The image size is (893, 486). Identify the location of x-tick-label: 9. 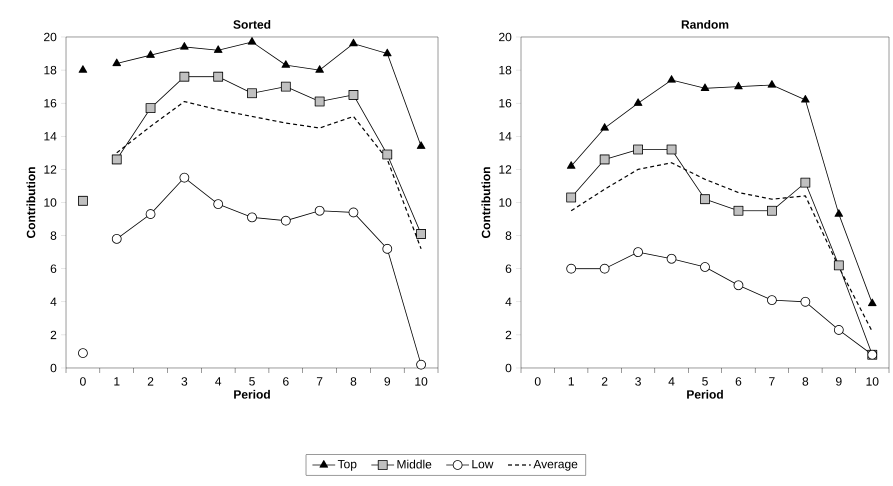
(839, 381).